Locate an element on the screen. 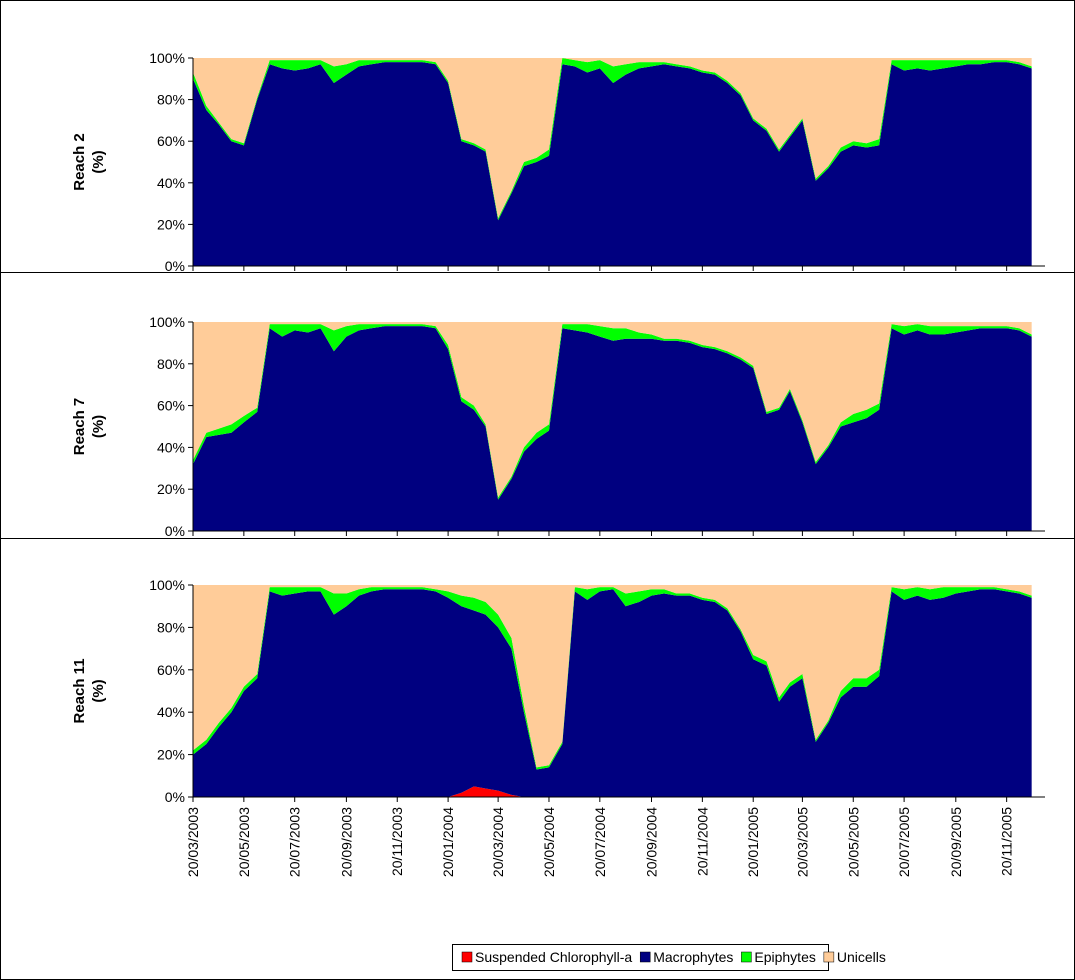  x-tick-label: 20/05/2005 is located at coordinates (853, 842).